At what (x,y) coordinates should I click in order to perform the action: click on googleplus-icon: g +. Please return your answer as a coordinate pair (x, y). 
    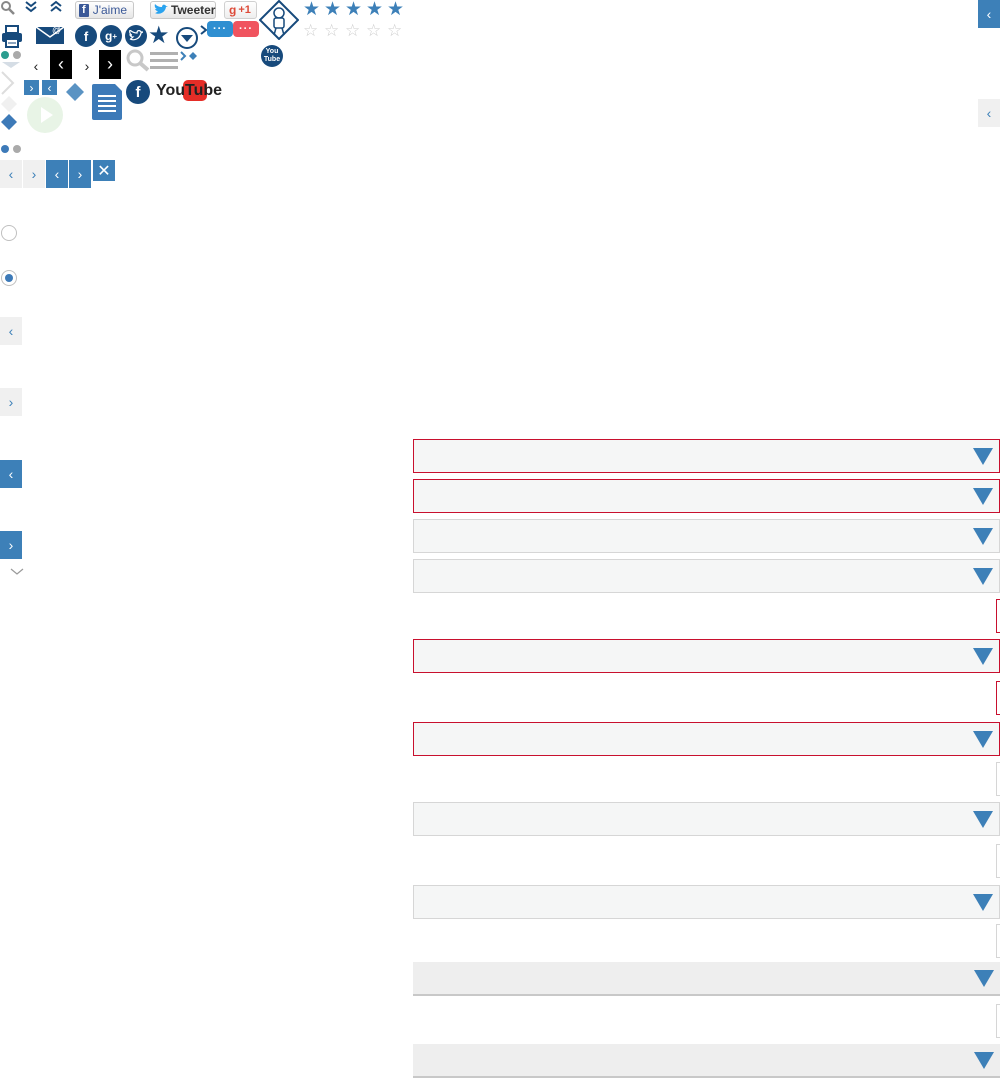
    Looking at the image, I should click on (111, 36).